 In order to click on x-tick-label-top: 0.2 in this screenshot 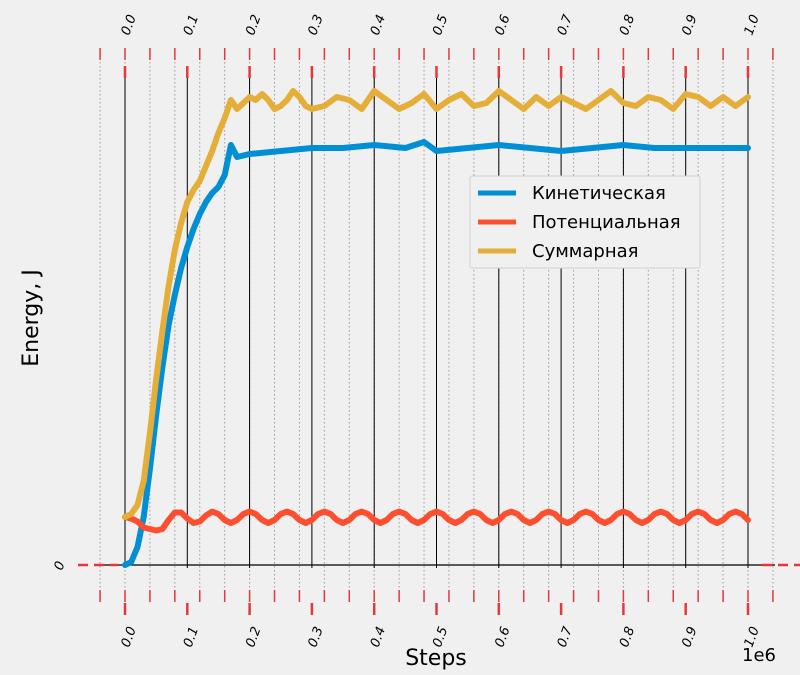, I will do `click(253, 25)`.